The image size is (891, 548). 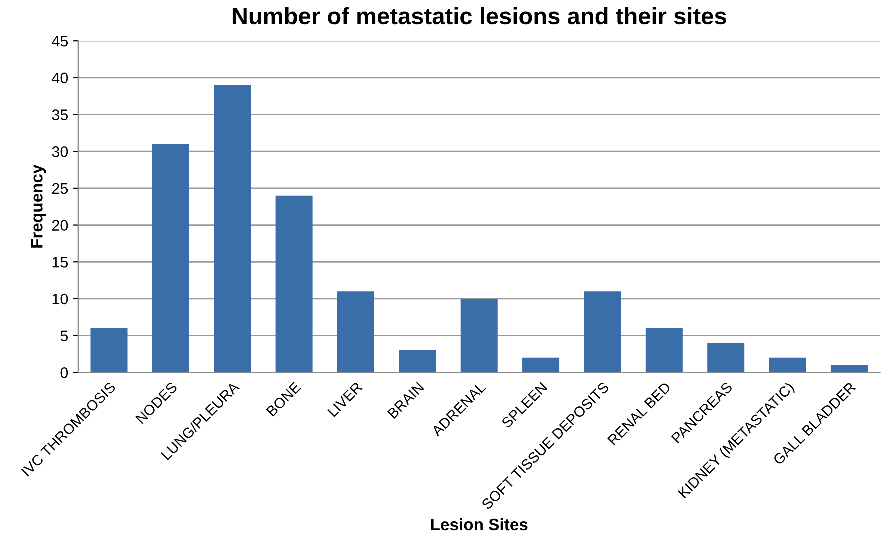 What do you see at coordinates (60, 188) in the screenshot?
I see `y-tick-label: 25` at bounding box center [60, 188].